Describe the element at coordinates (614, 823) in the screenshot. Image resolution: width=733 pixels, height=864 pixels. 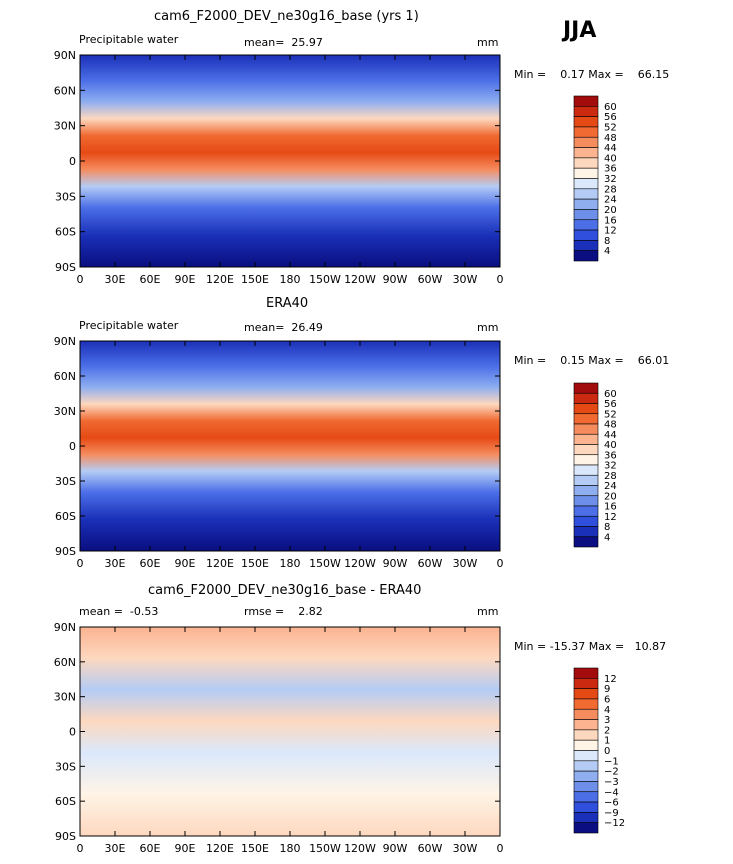
I see `colorbar-label: −12` at that location.